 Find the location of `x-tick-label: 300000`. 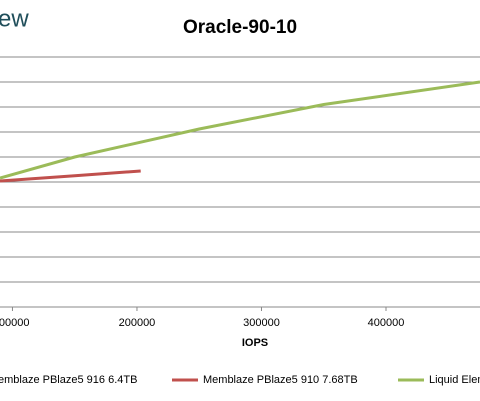

x-tick-label: 300000 is located at coordinates (261, 323).